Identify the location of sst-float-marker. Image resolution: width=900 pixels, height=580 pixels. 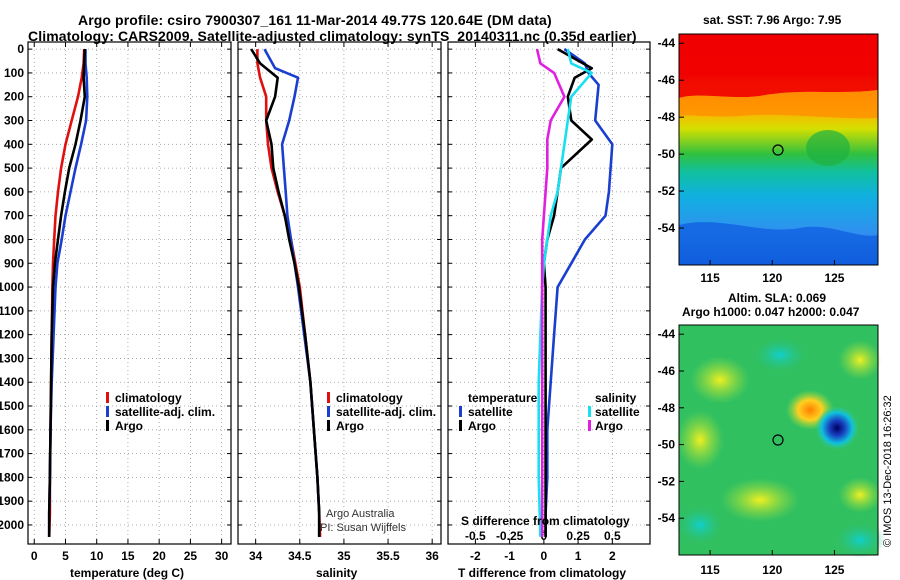
(778, 150).